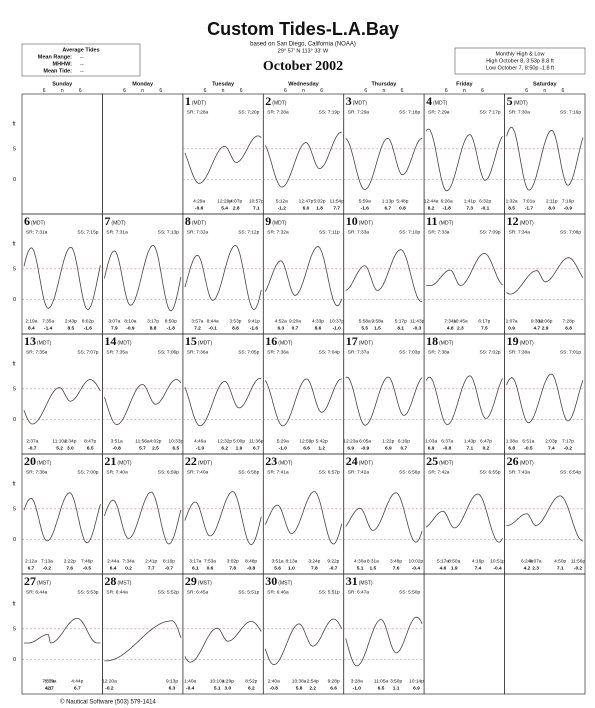 The width and height of the screenshot is (595, 708). What do you see at coordinates (217, 688) in the screenshot?
I see `extreme-height: 5.1` at bounding box center [217, 688].